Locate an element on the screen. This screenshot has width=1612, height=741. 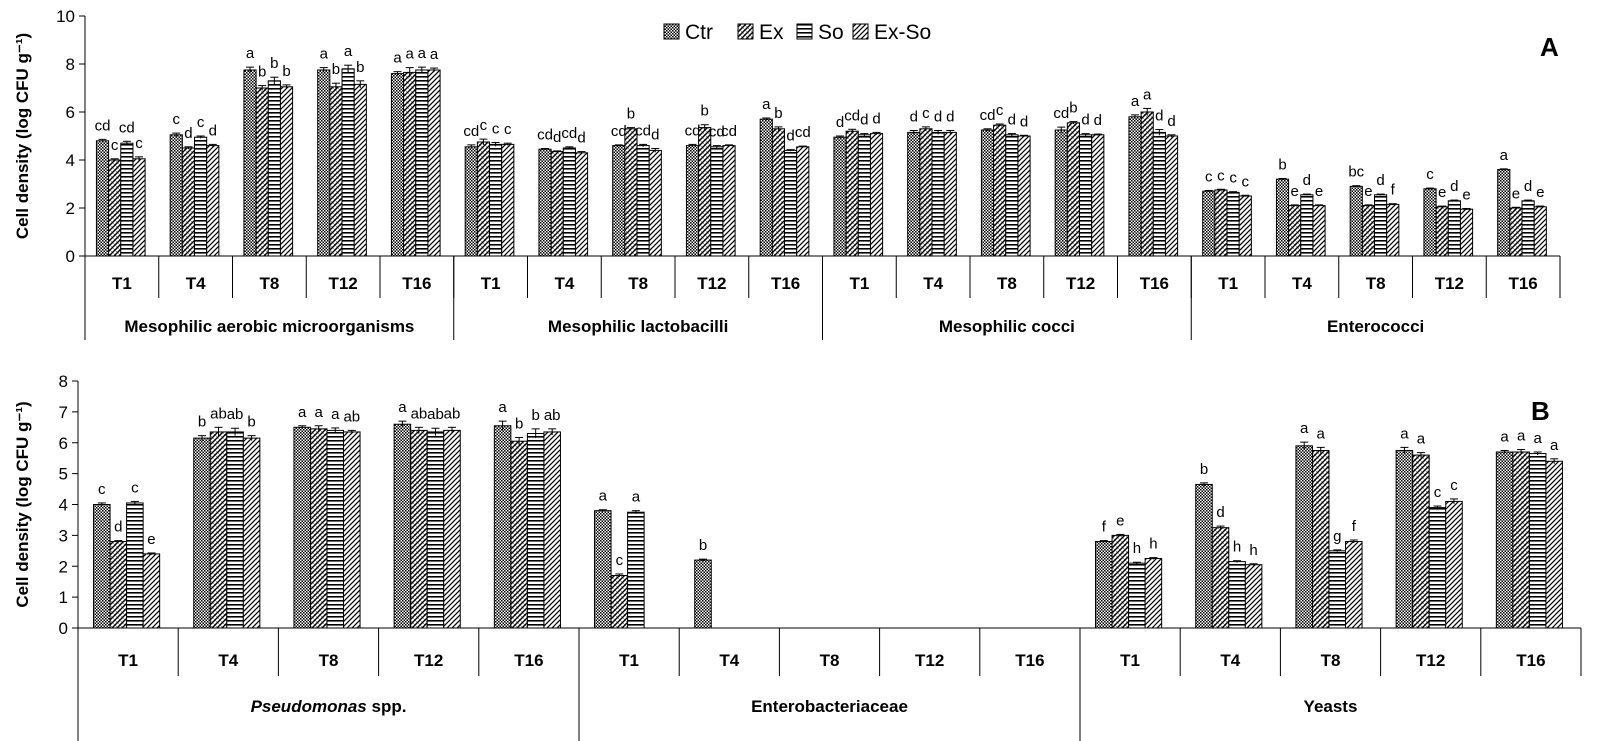
legend: Ctr Ex So Ex-So is located at coordinates (797, 32).